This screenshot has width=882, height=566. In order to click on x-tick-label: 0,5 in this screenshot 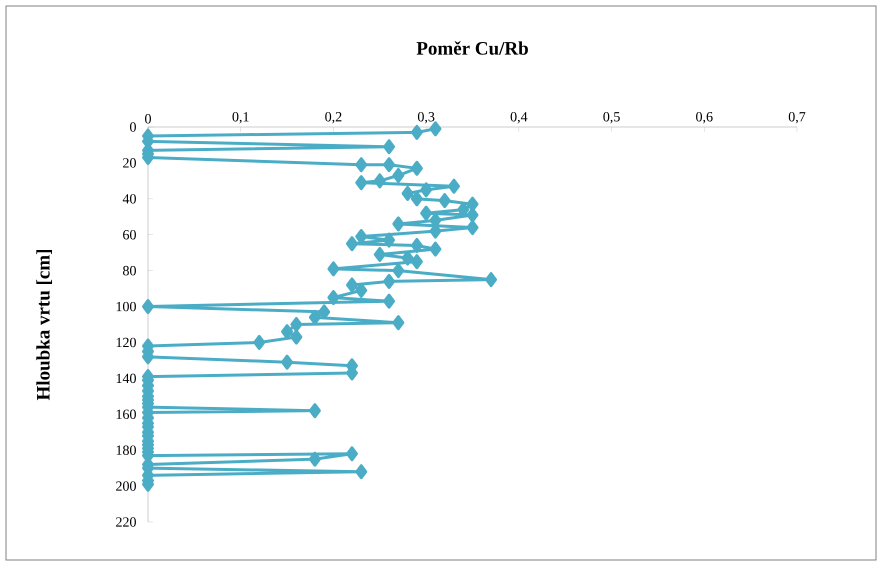, I will do `click(611, 118)`.